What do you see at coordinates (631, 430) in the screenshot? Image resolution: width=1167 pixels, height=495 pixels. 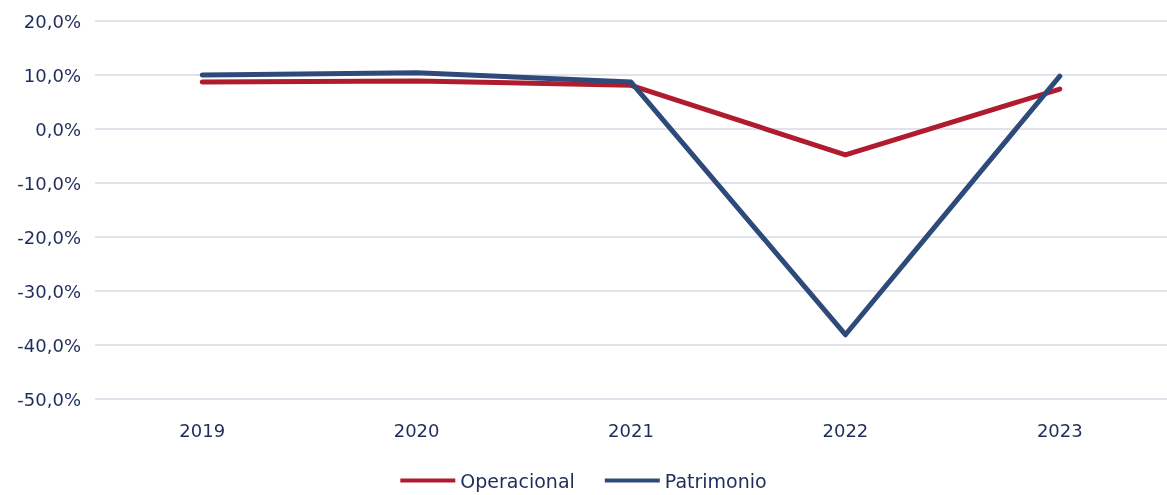 I see `x-tick-label: 2021` at bounding box center [631, 430].